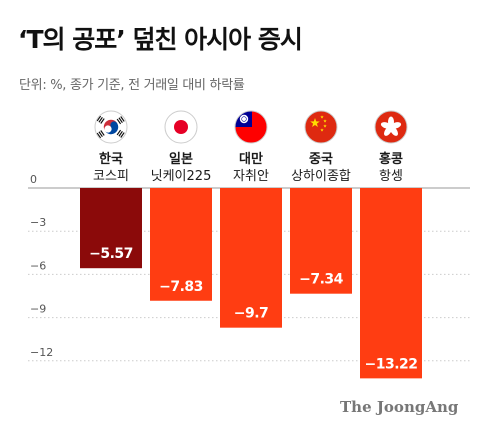 The image size is (480, 437). Describe the element at coordinates (321, 159) in the screenshot. I see `category-label: 중국` at that location.